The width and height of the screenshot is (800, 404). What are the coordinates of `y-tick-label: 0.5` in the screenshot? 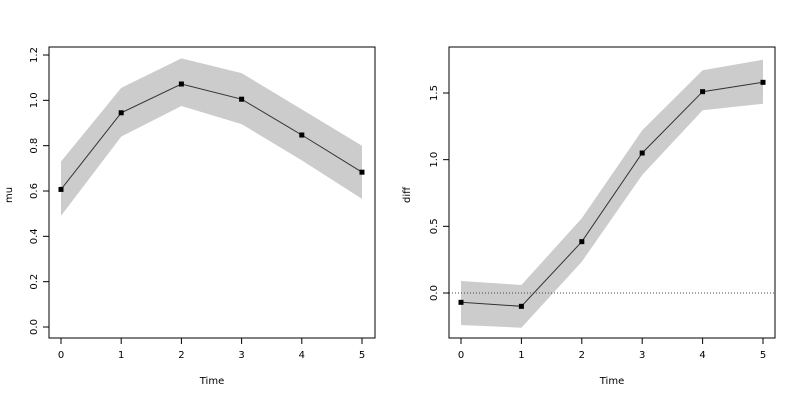 It's located at (434, 226).